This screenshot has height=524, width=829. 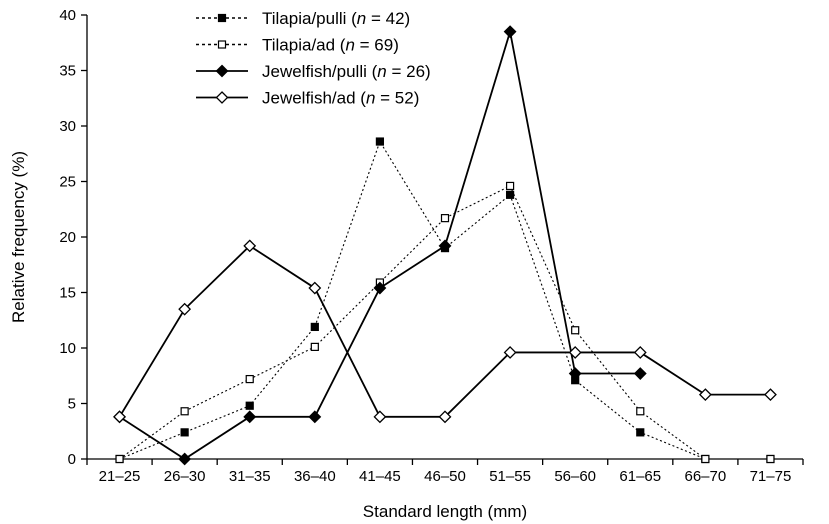 I want to click on y-tick-label: 15, so click(x=67, y=293).